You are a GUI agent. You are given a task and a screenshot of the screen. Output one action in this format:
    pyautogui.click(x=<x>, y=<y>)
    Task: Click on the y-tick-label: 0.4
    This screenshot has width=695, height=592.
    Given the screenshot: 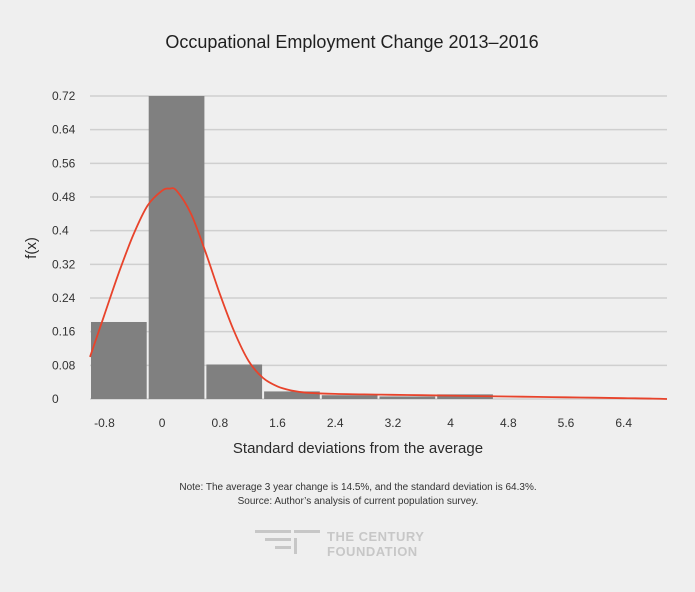 What is the action you would take?
    pyautogui.click(x=60, y=231)
    